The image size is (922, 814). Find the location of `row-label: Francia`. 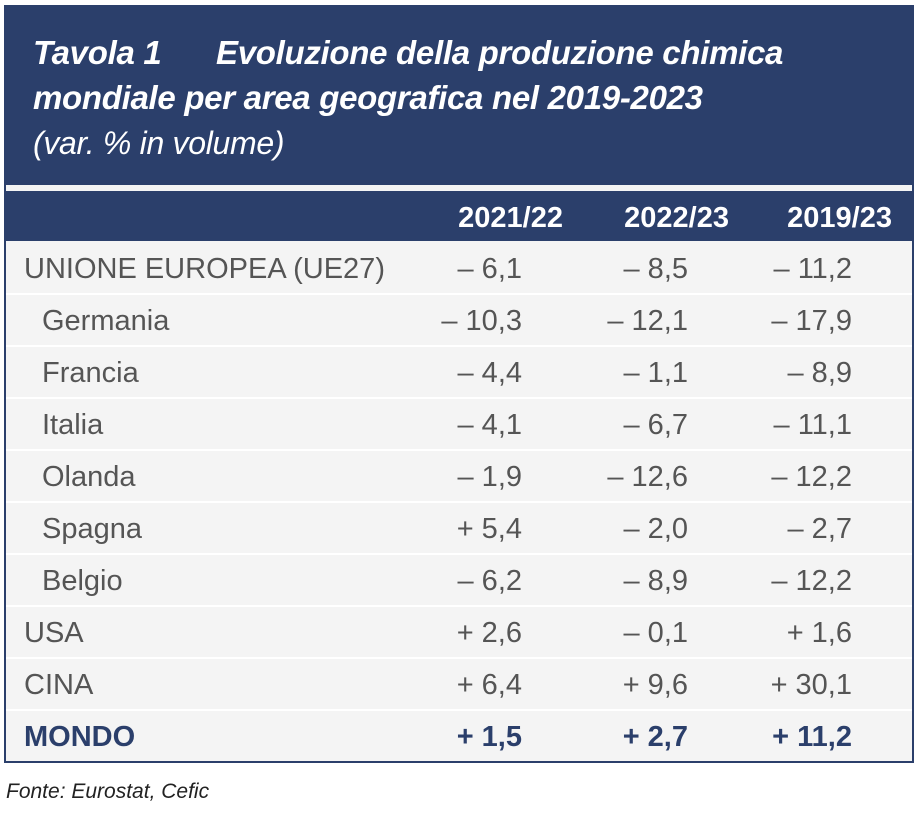

row-label: Francia is located at coordinates (90, 373).